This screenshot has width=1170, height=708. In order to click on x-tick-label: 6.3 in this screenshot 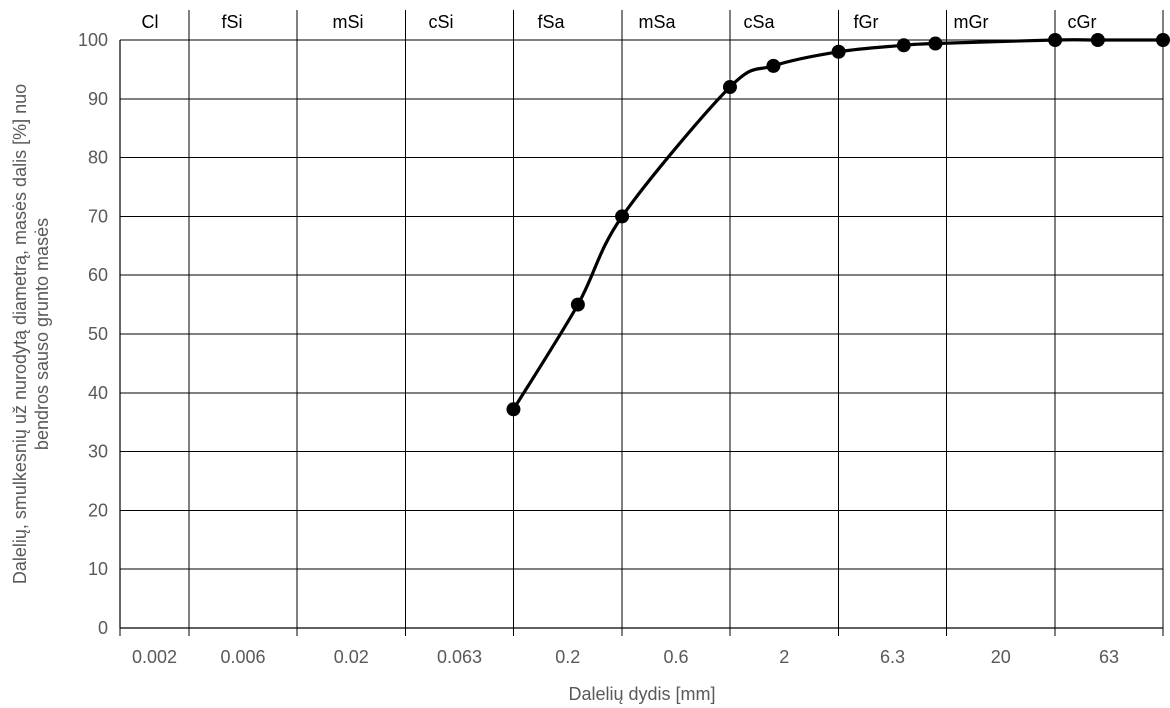, I will do `click(892, 657)`.